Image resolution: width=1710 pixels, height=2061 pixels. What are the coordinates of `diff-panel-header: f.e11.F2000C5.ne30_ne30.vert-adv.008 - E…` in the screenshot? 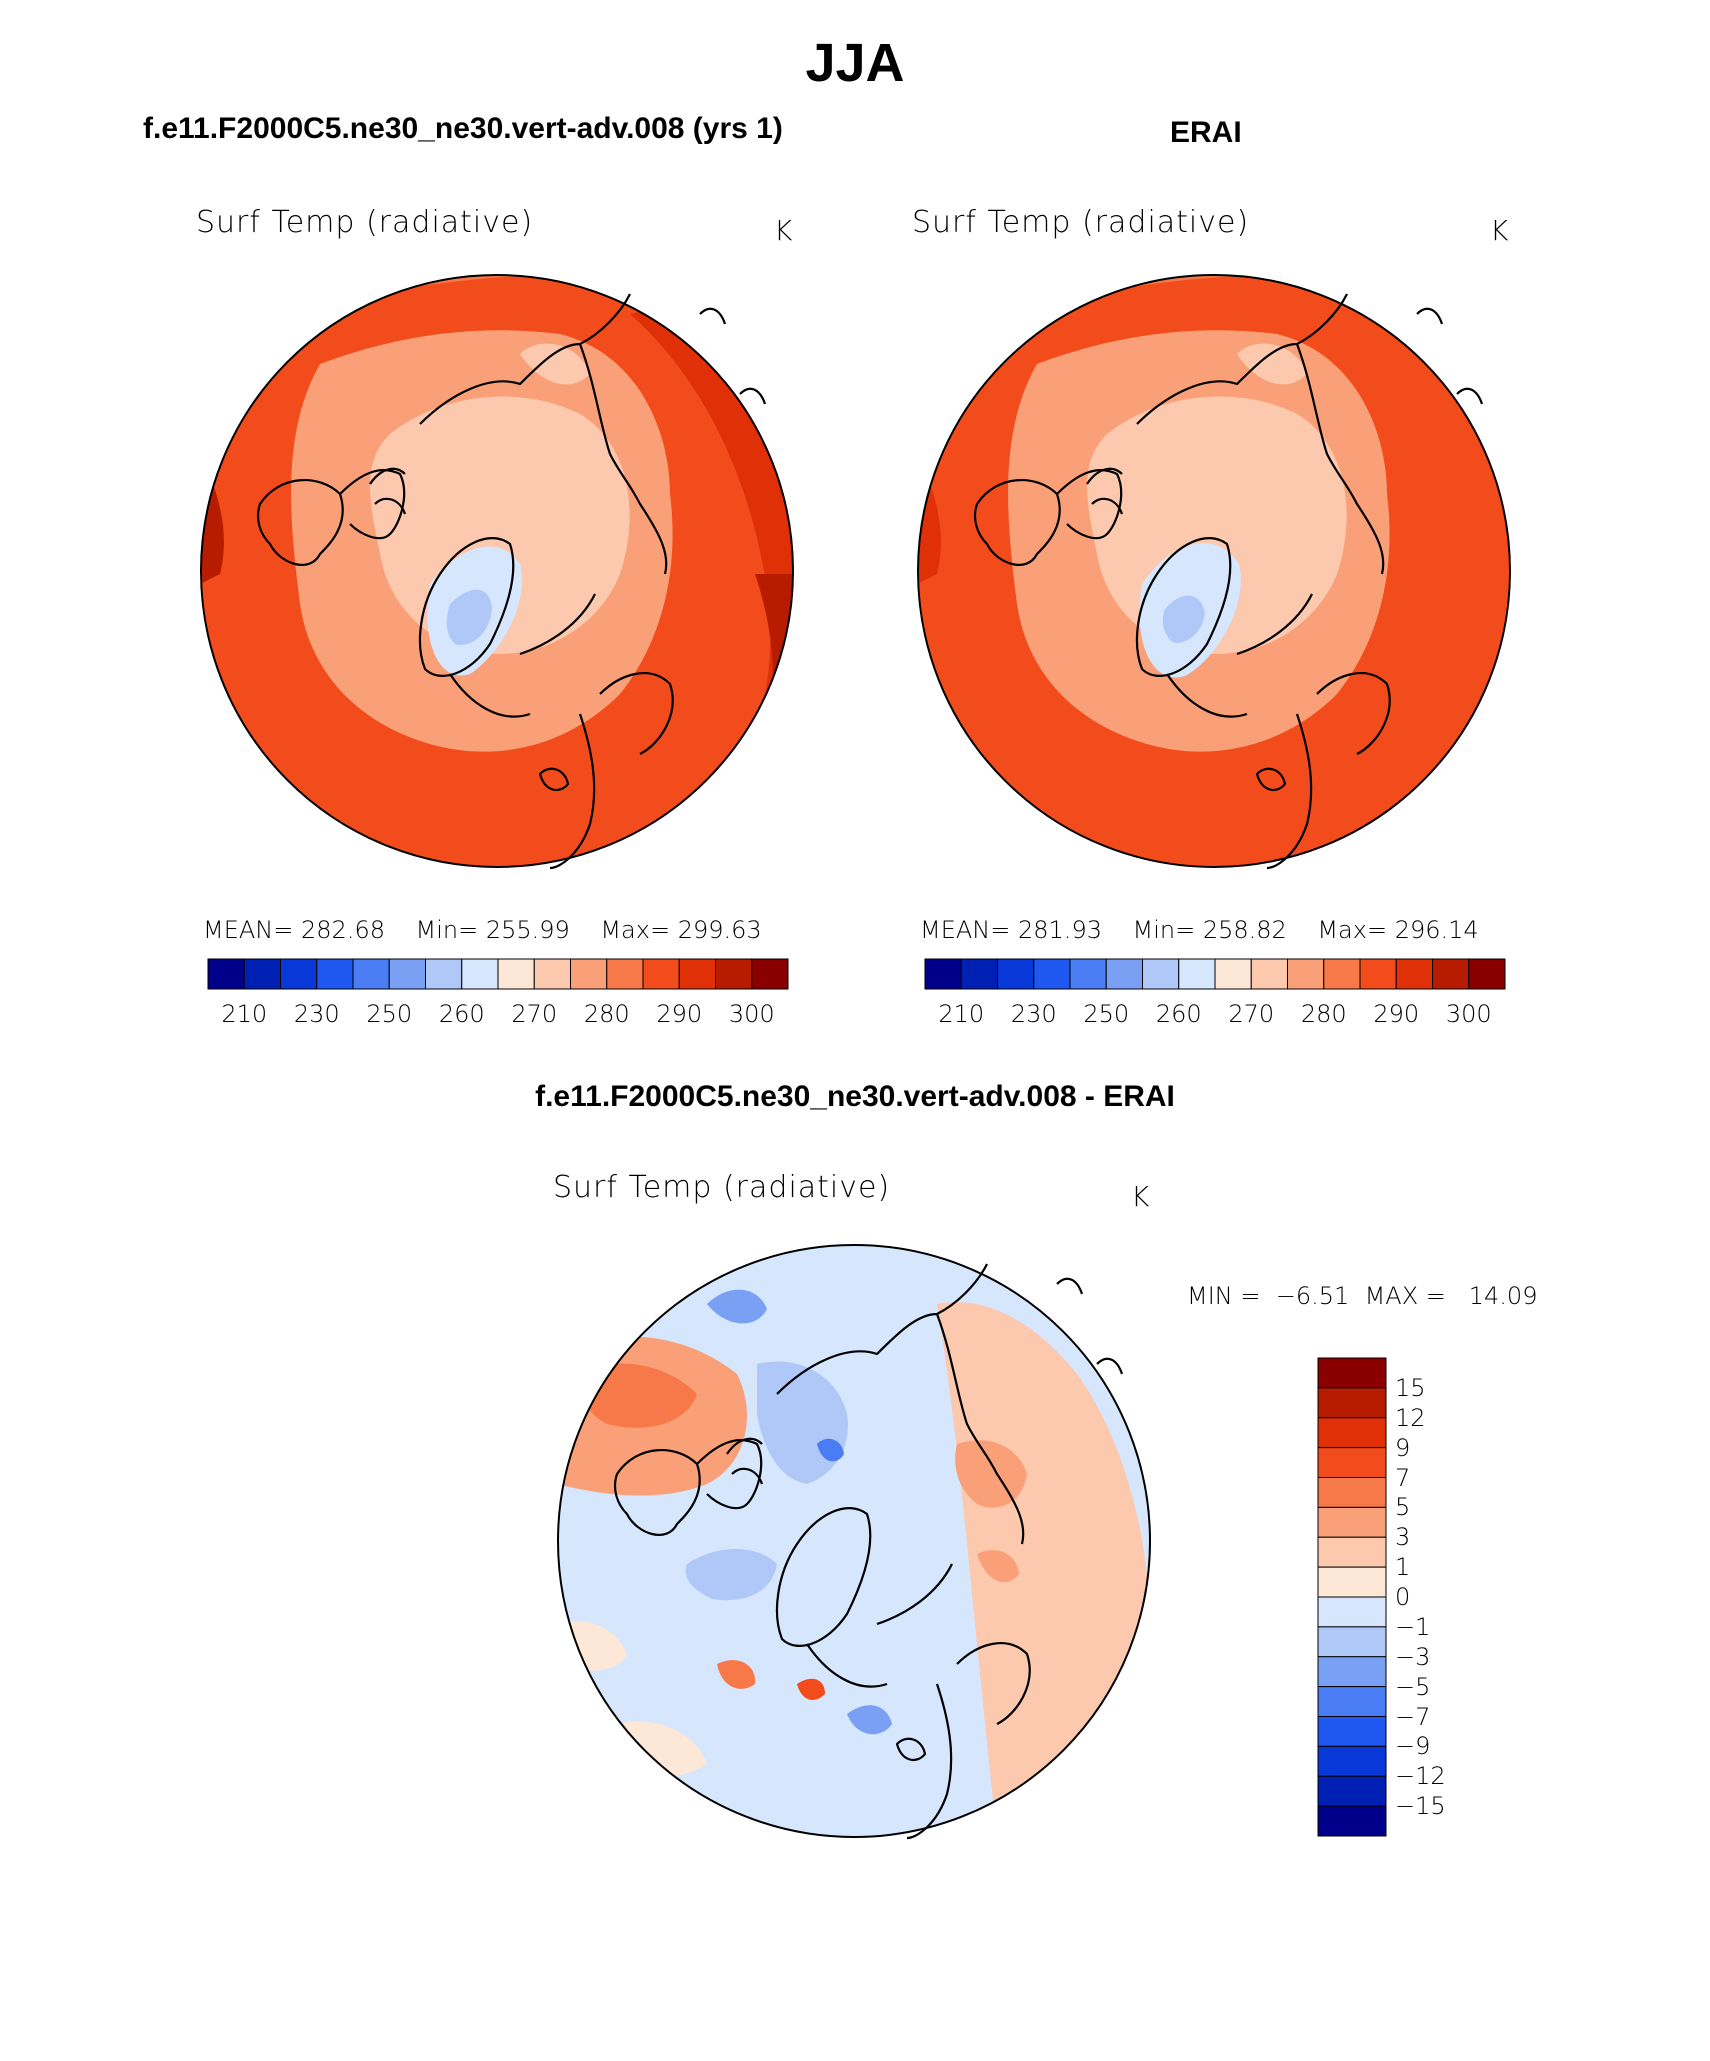 It's located at (855, 1096).